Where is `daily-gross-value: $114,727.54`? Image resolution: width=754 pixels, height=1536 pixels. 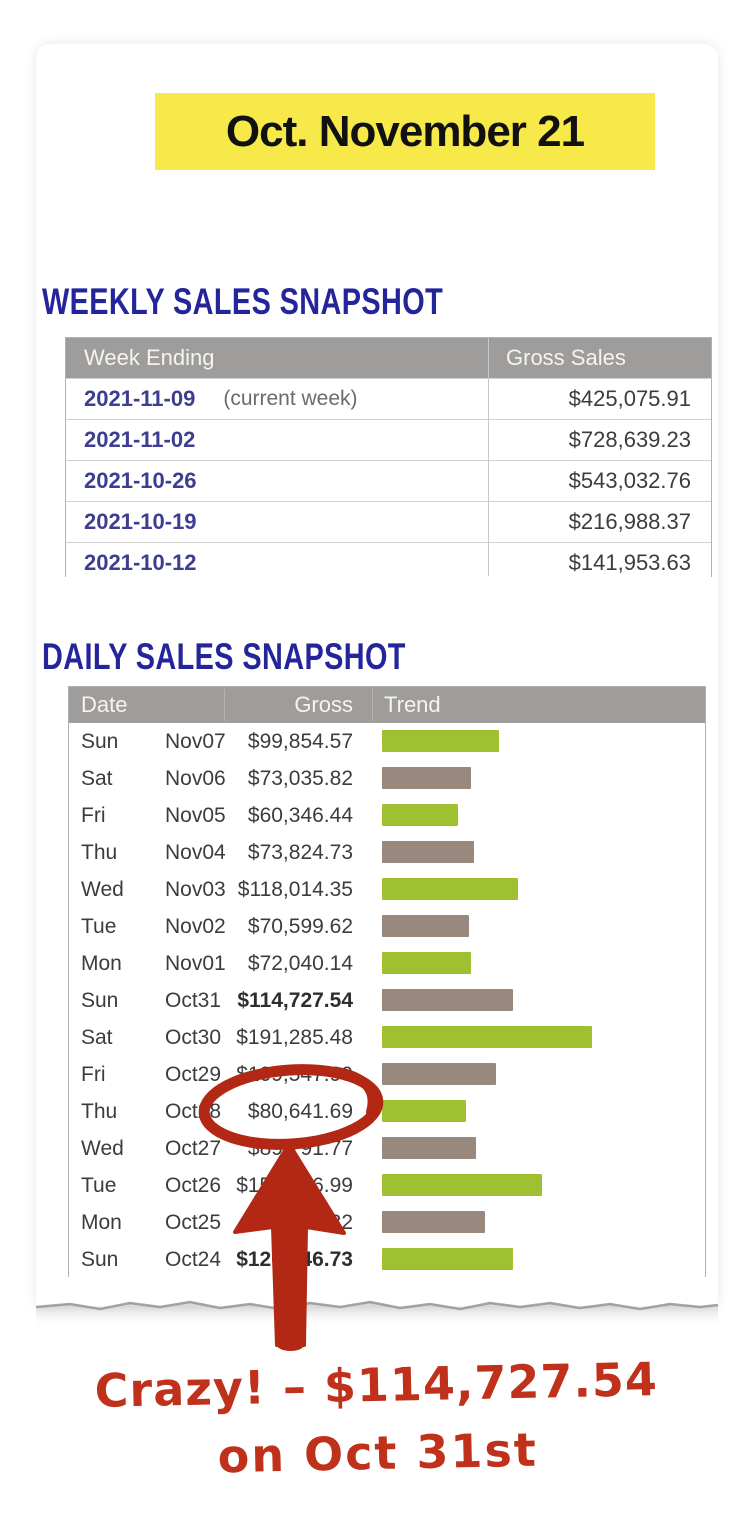 daily-gross-value: $114,727.54 is located at coordinates (295, 1000).